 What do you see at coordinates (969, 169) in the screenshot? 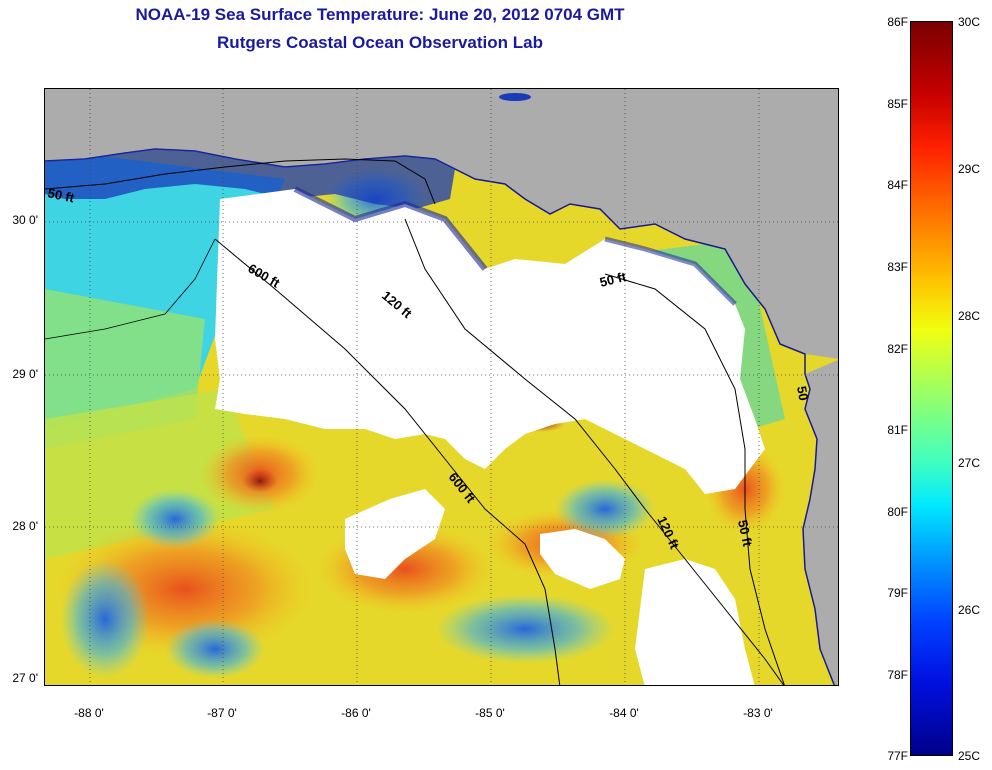
I see `colorbar-c-label: 29C` at bounding box center [969, 169].